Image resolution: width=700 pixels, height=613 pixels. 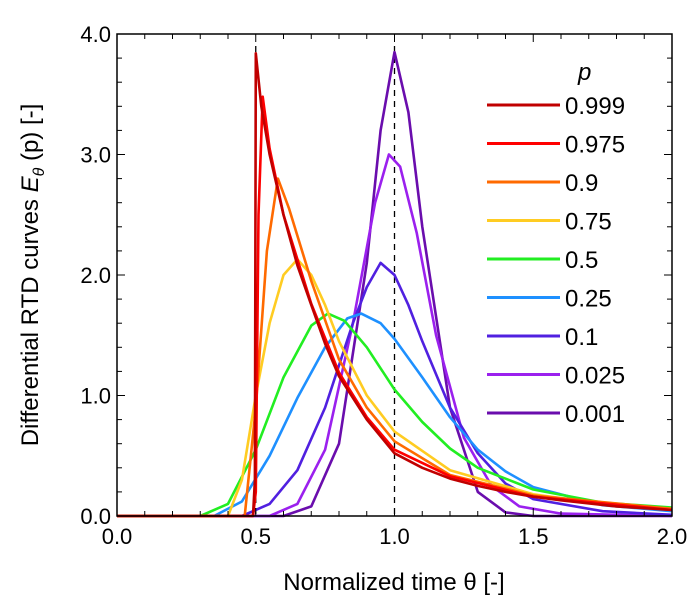 I want to click on legend-label: 0.025, so click(x=595, y=376).